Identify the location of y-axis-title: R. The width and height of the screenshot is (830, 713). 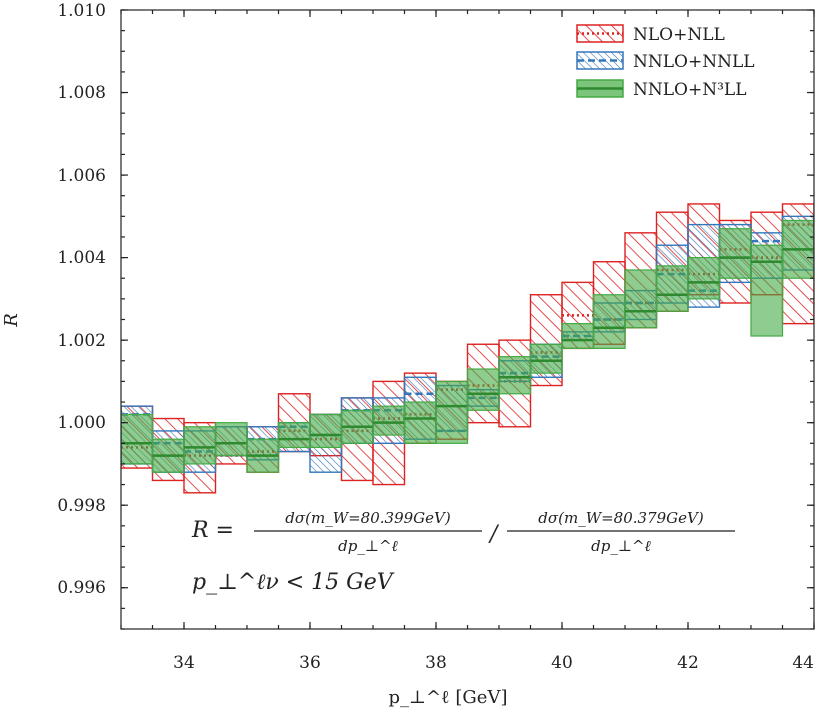
(11, 320).